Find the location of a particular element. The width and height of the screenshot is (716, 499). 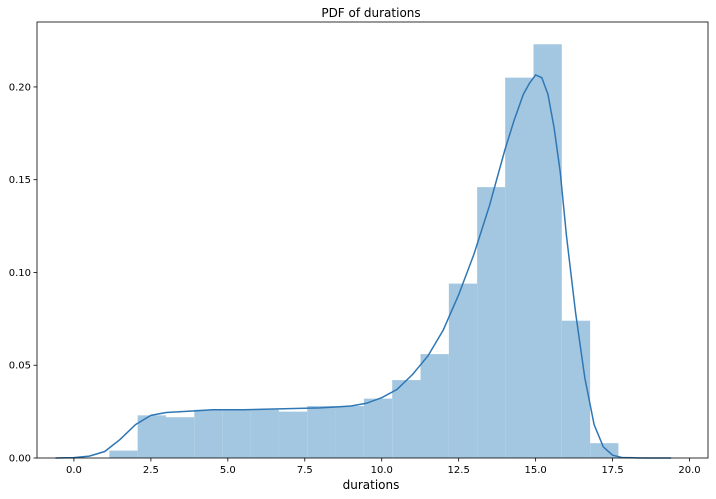

y-tick-label: 0.10 is located at coordinates (20, 273).